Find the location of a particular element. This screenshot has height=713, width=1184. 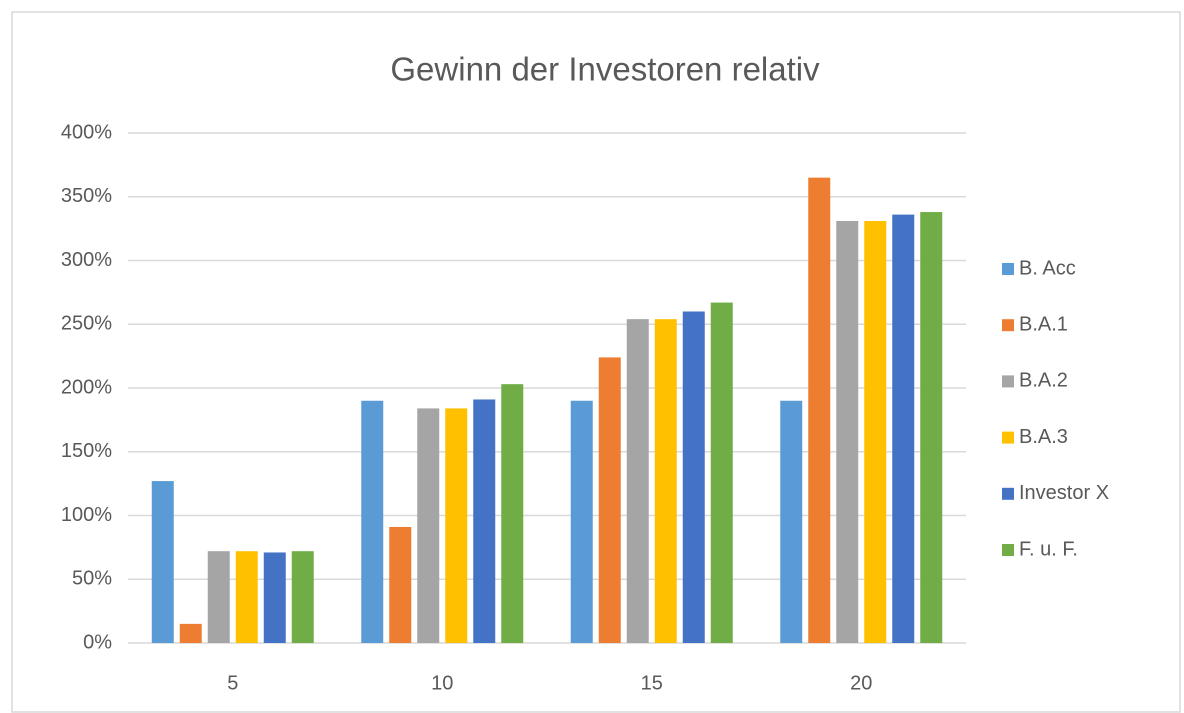

y-tick-label: 350% is located at coordinates (86, 196).